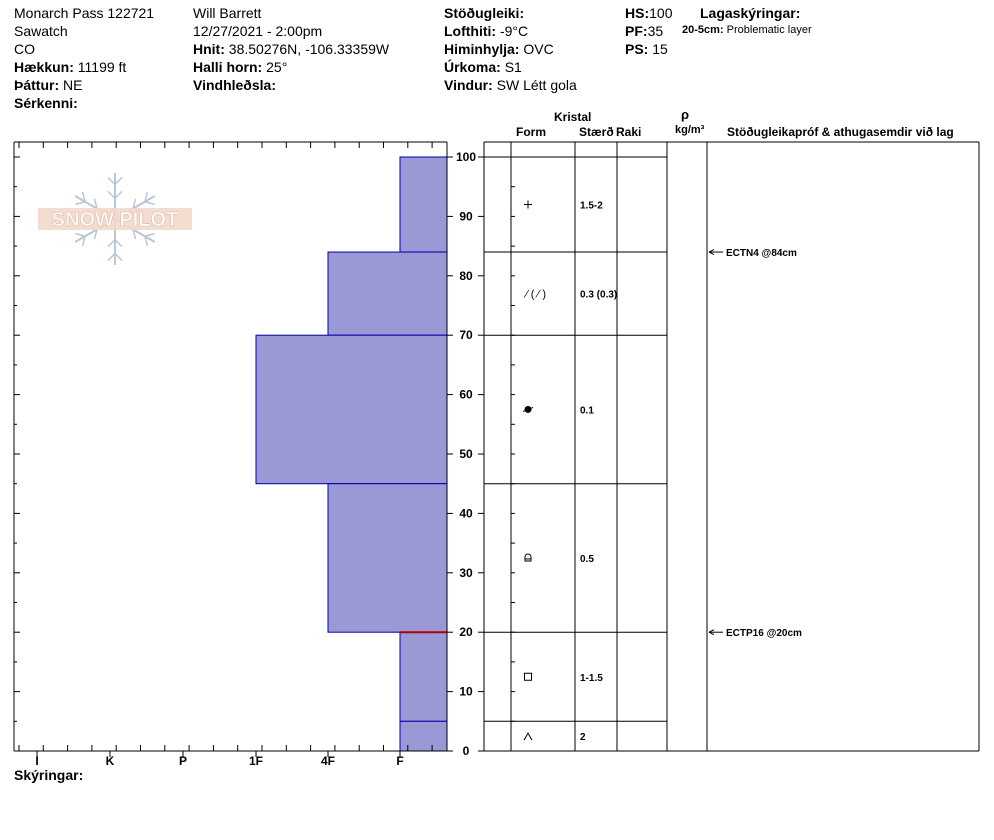 The width and height of the screenshot is (994, 840). What do you see at coordinates (583, 737) in the screenshot?
I see `layer-size: 2` at bounding box center [583, 737].